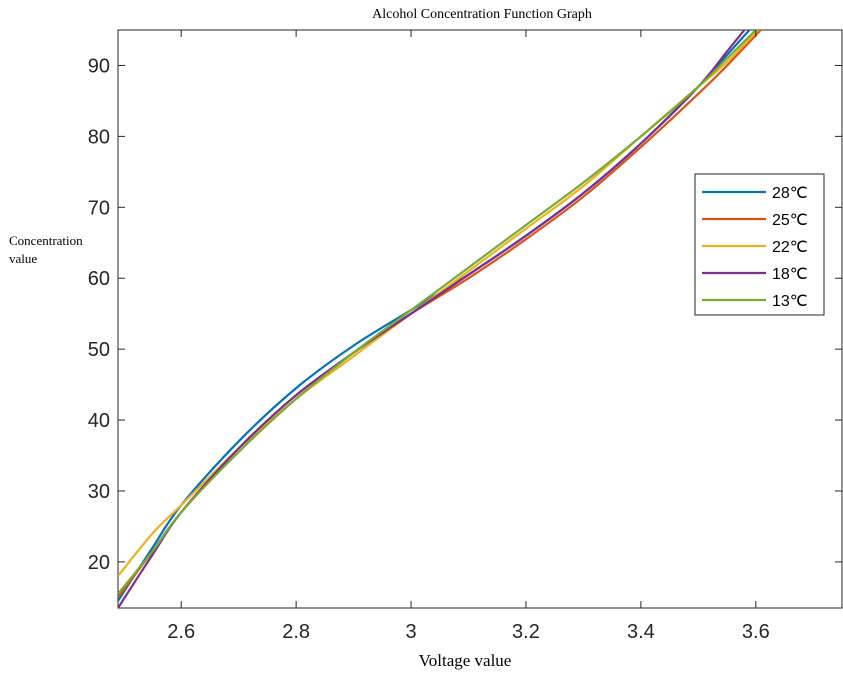 The width and height of the screenshot is (843, 673). Describe the element at coordinates (296, 632) in the screenshot. I see `x-tick-label: 2.8` at that location.